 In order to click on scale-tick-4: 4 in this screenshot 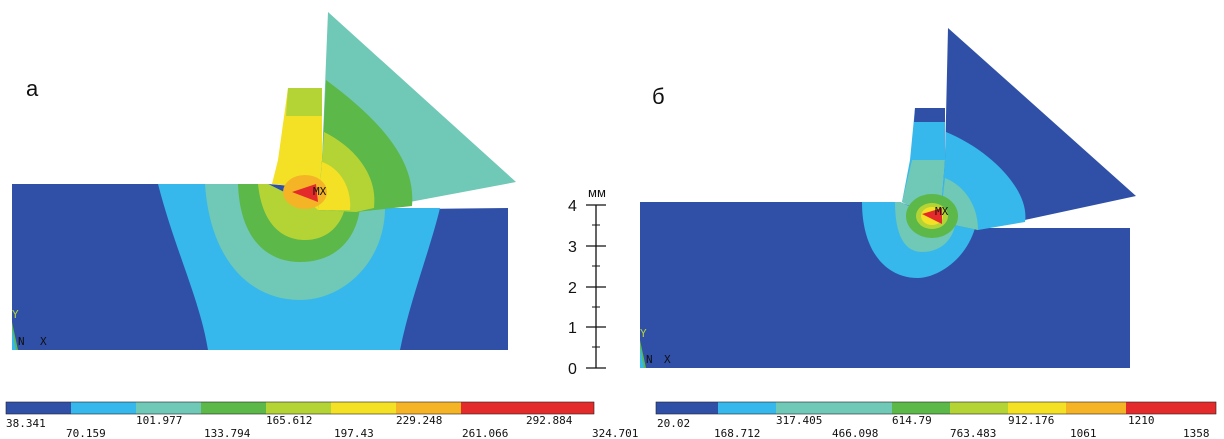, I will do `click(572, 206)`.